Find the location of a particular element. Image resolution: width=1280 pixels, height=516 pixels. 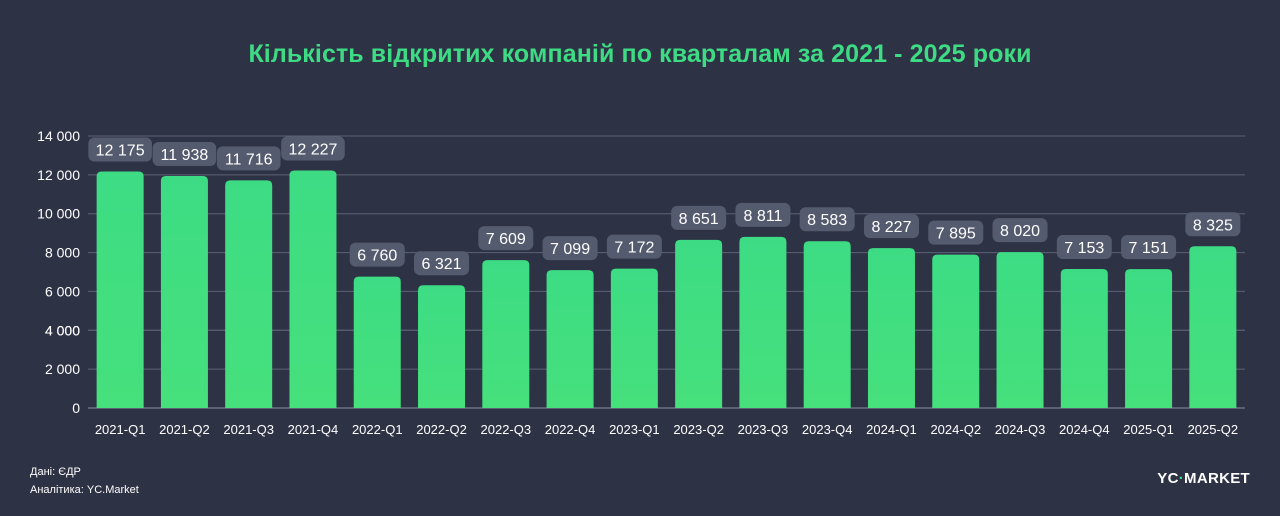

data-label: 8 227 is located at coordinates (891, 227).